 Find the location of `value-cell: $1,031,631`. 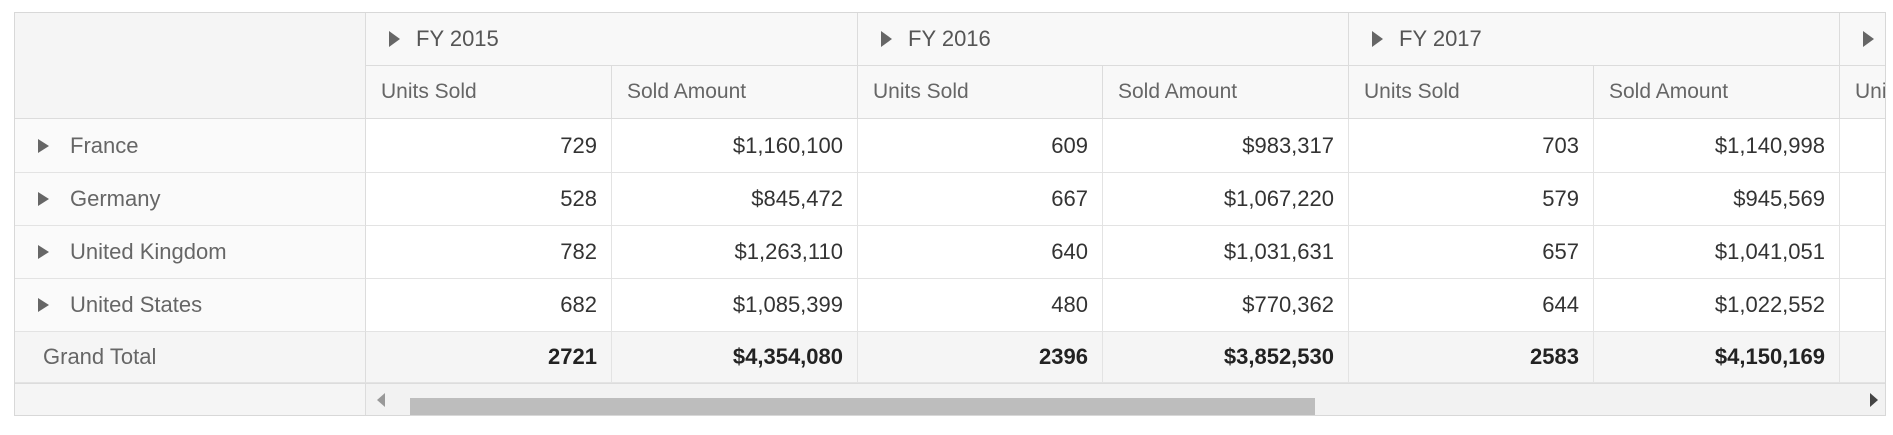

value-cell: $1,031,631 is located at coordinates (1226, 252).